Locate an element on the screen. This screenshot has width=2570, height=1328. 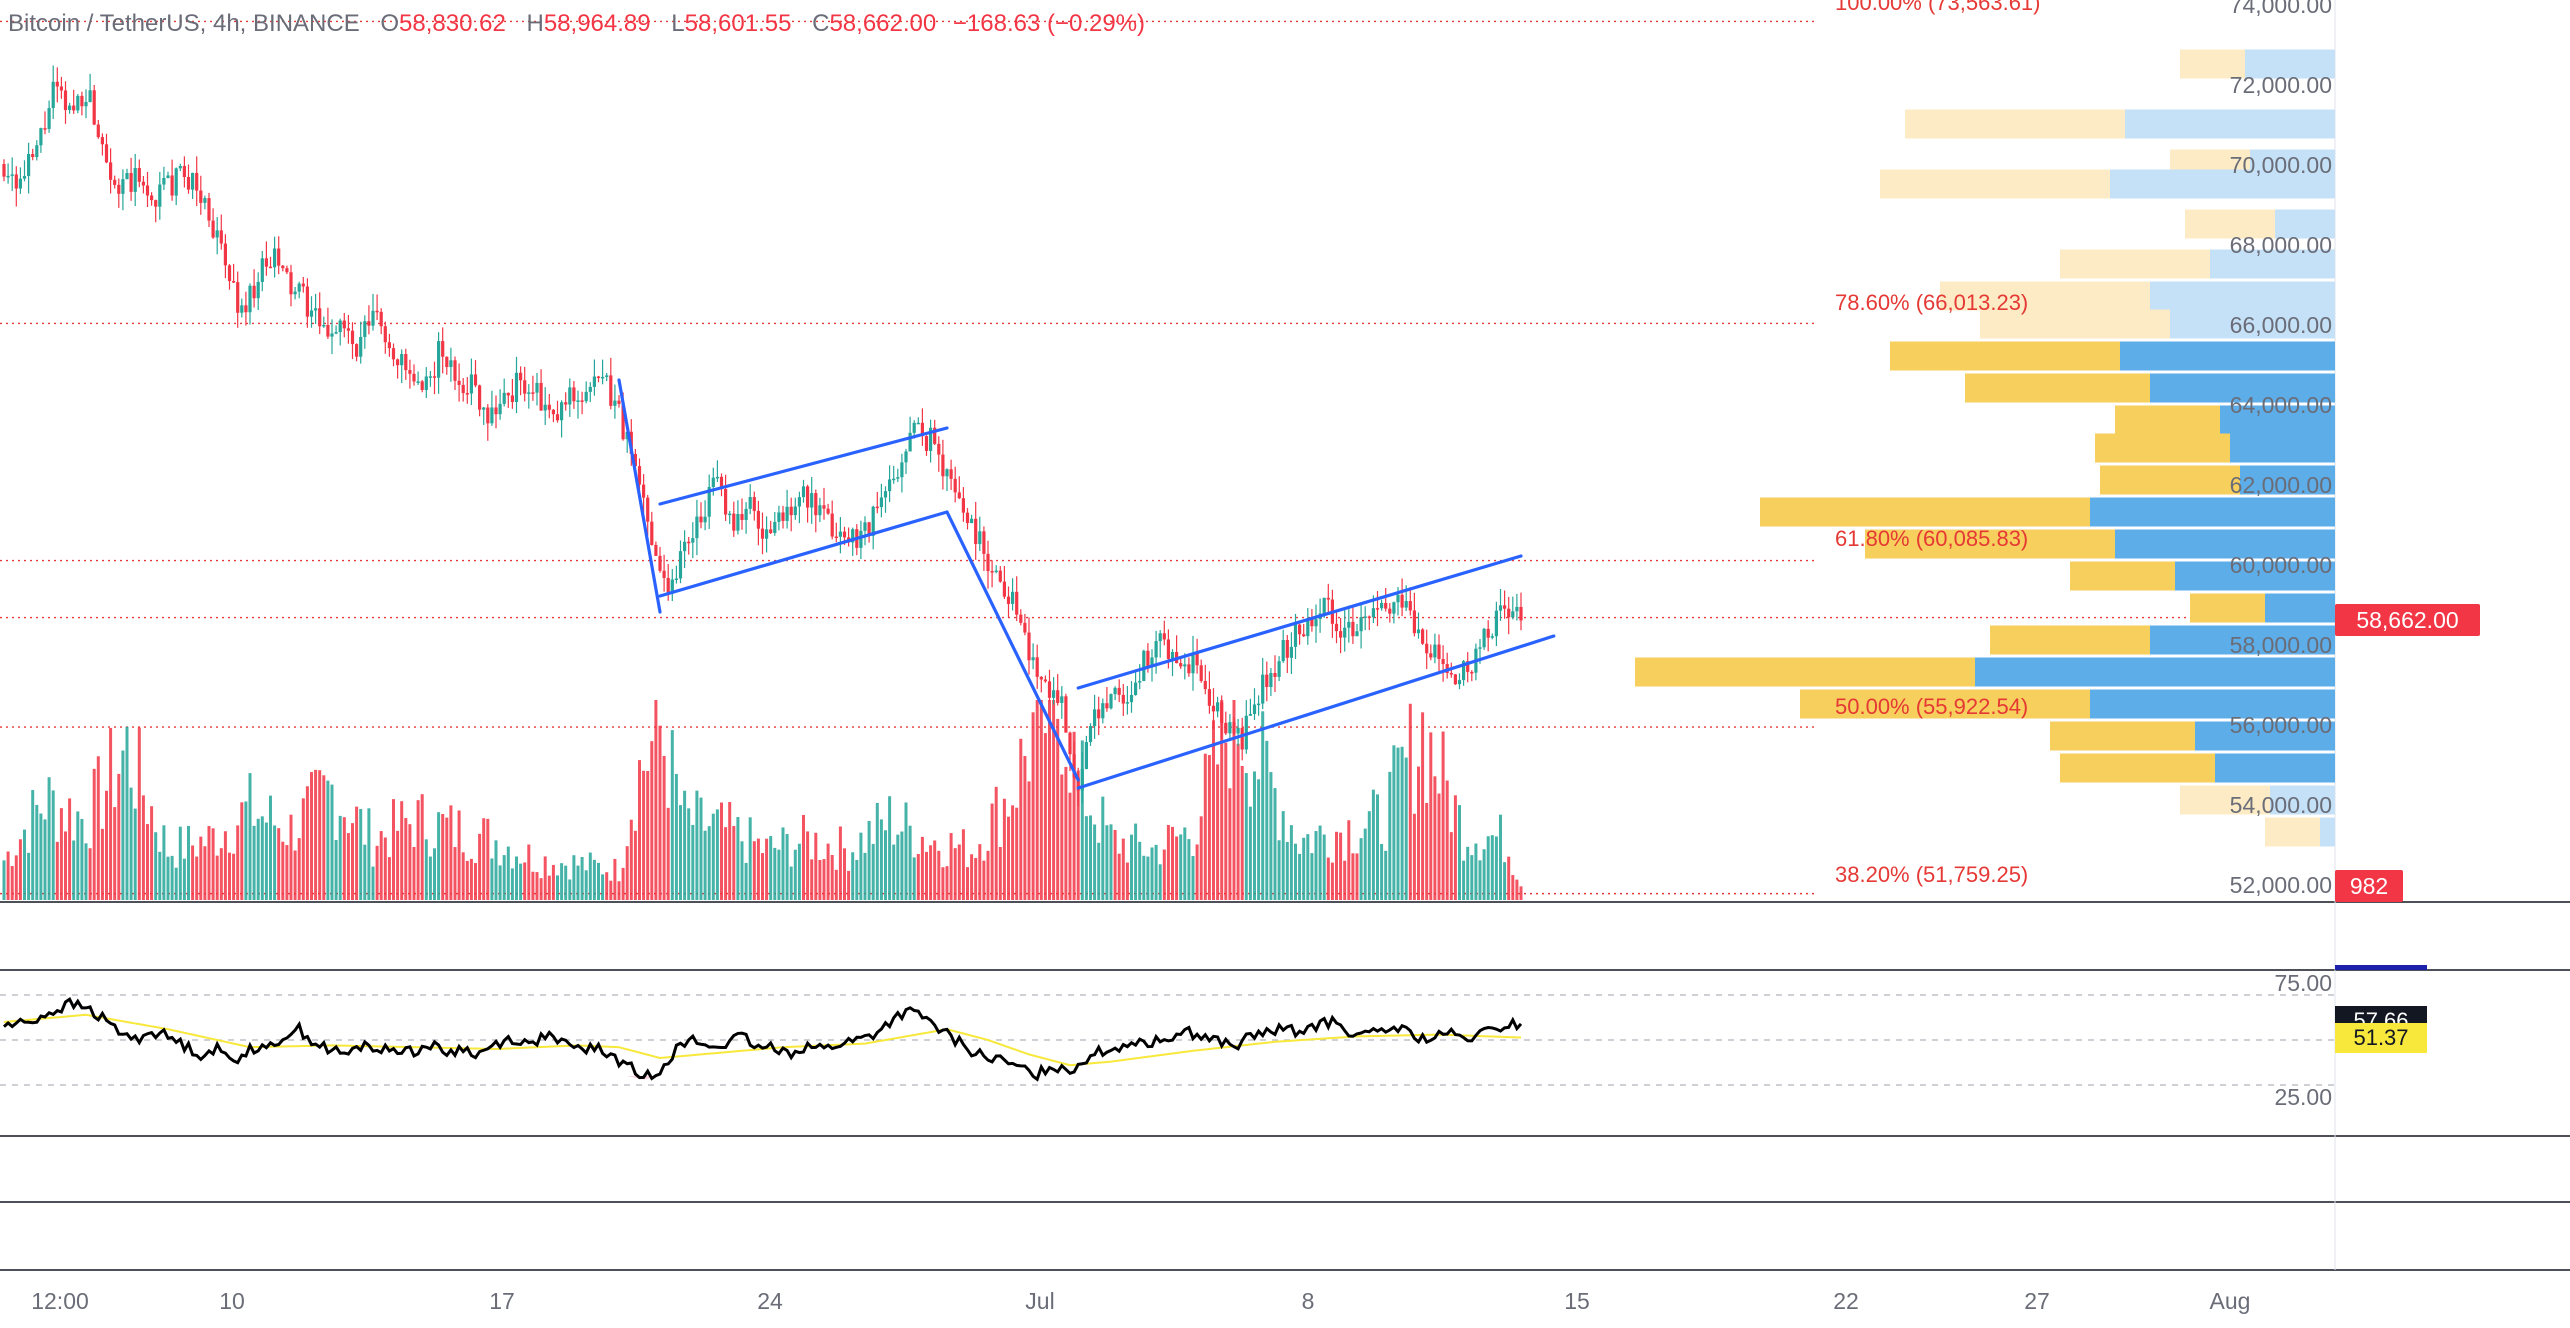
rsi-axis-marker is located at coordinates (2381, 967).